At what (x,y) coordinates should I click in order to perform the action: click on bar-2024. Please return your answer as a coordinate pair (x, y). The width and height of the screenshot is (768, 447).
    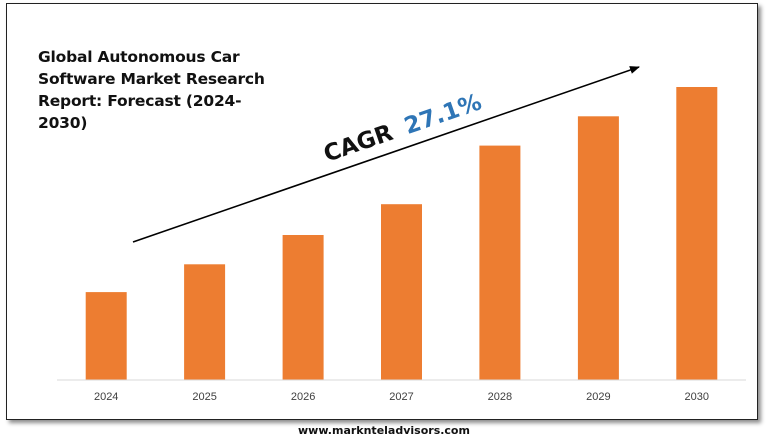
    Looking at the image, I should click on (106, 336).